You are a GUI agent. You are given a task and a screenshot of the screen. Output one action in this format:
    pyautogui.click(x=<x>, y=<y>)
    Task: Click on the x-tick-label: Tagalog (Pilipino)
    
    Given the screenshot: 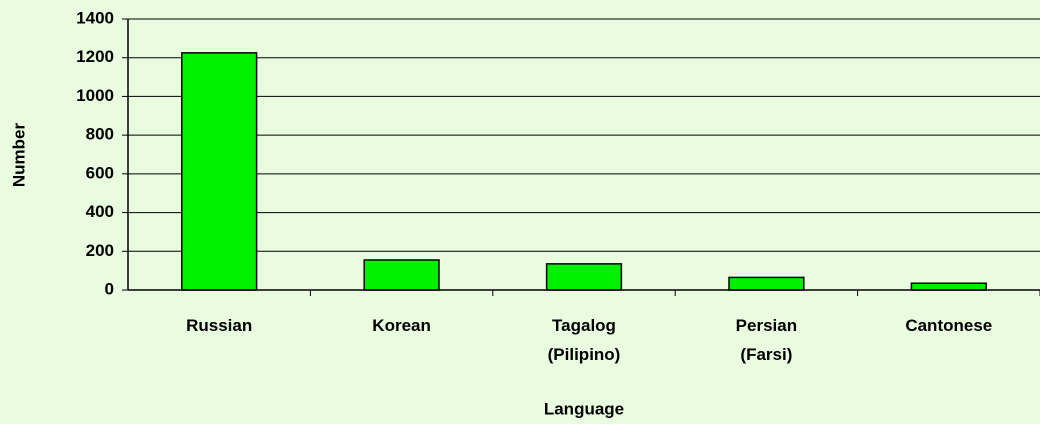 What is the action you would take?
    pyautogui.click(x=584, y=340)
    